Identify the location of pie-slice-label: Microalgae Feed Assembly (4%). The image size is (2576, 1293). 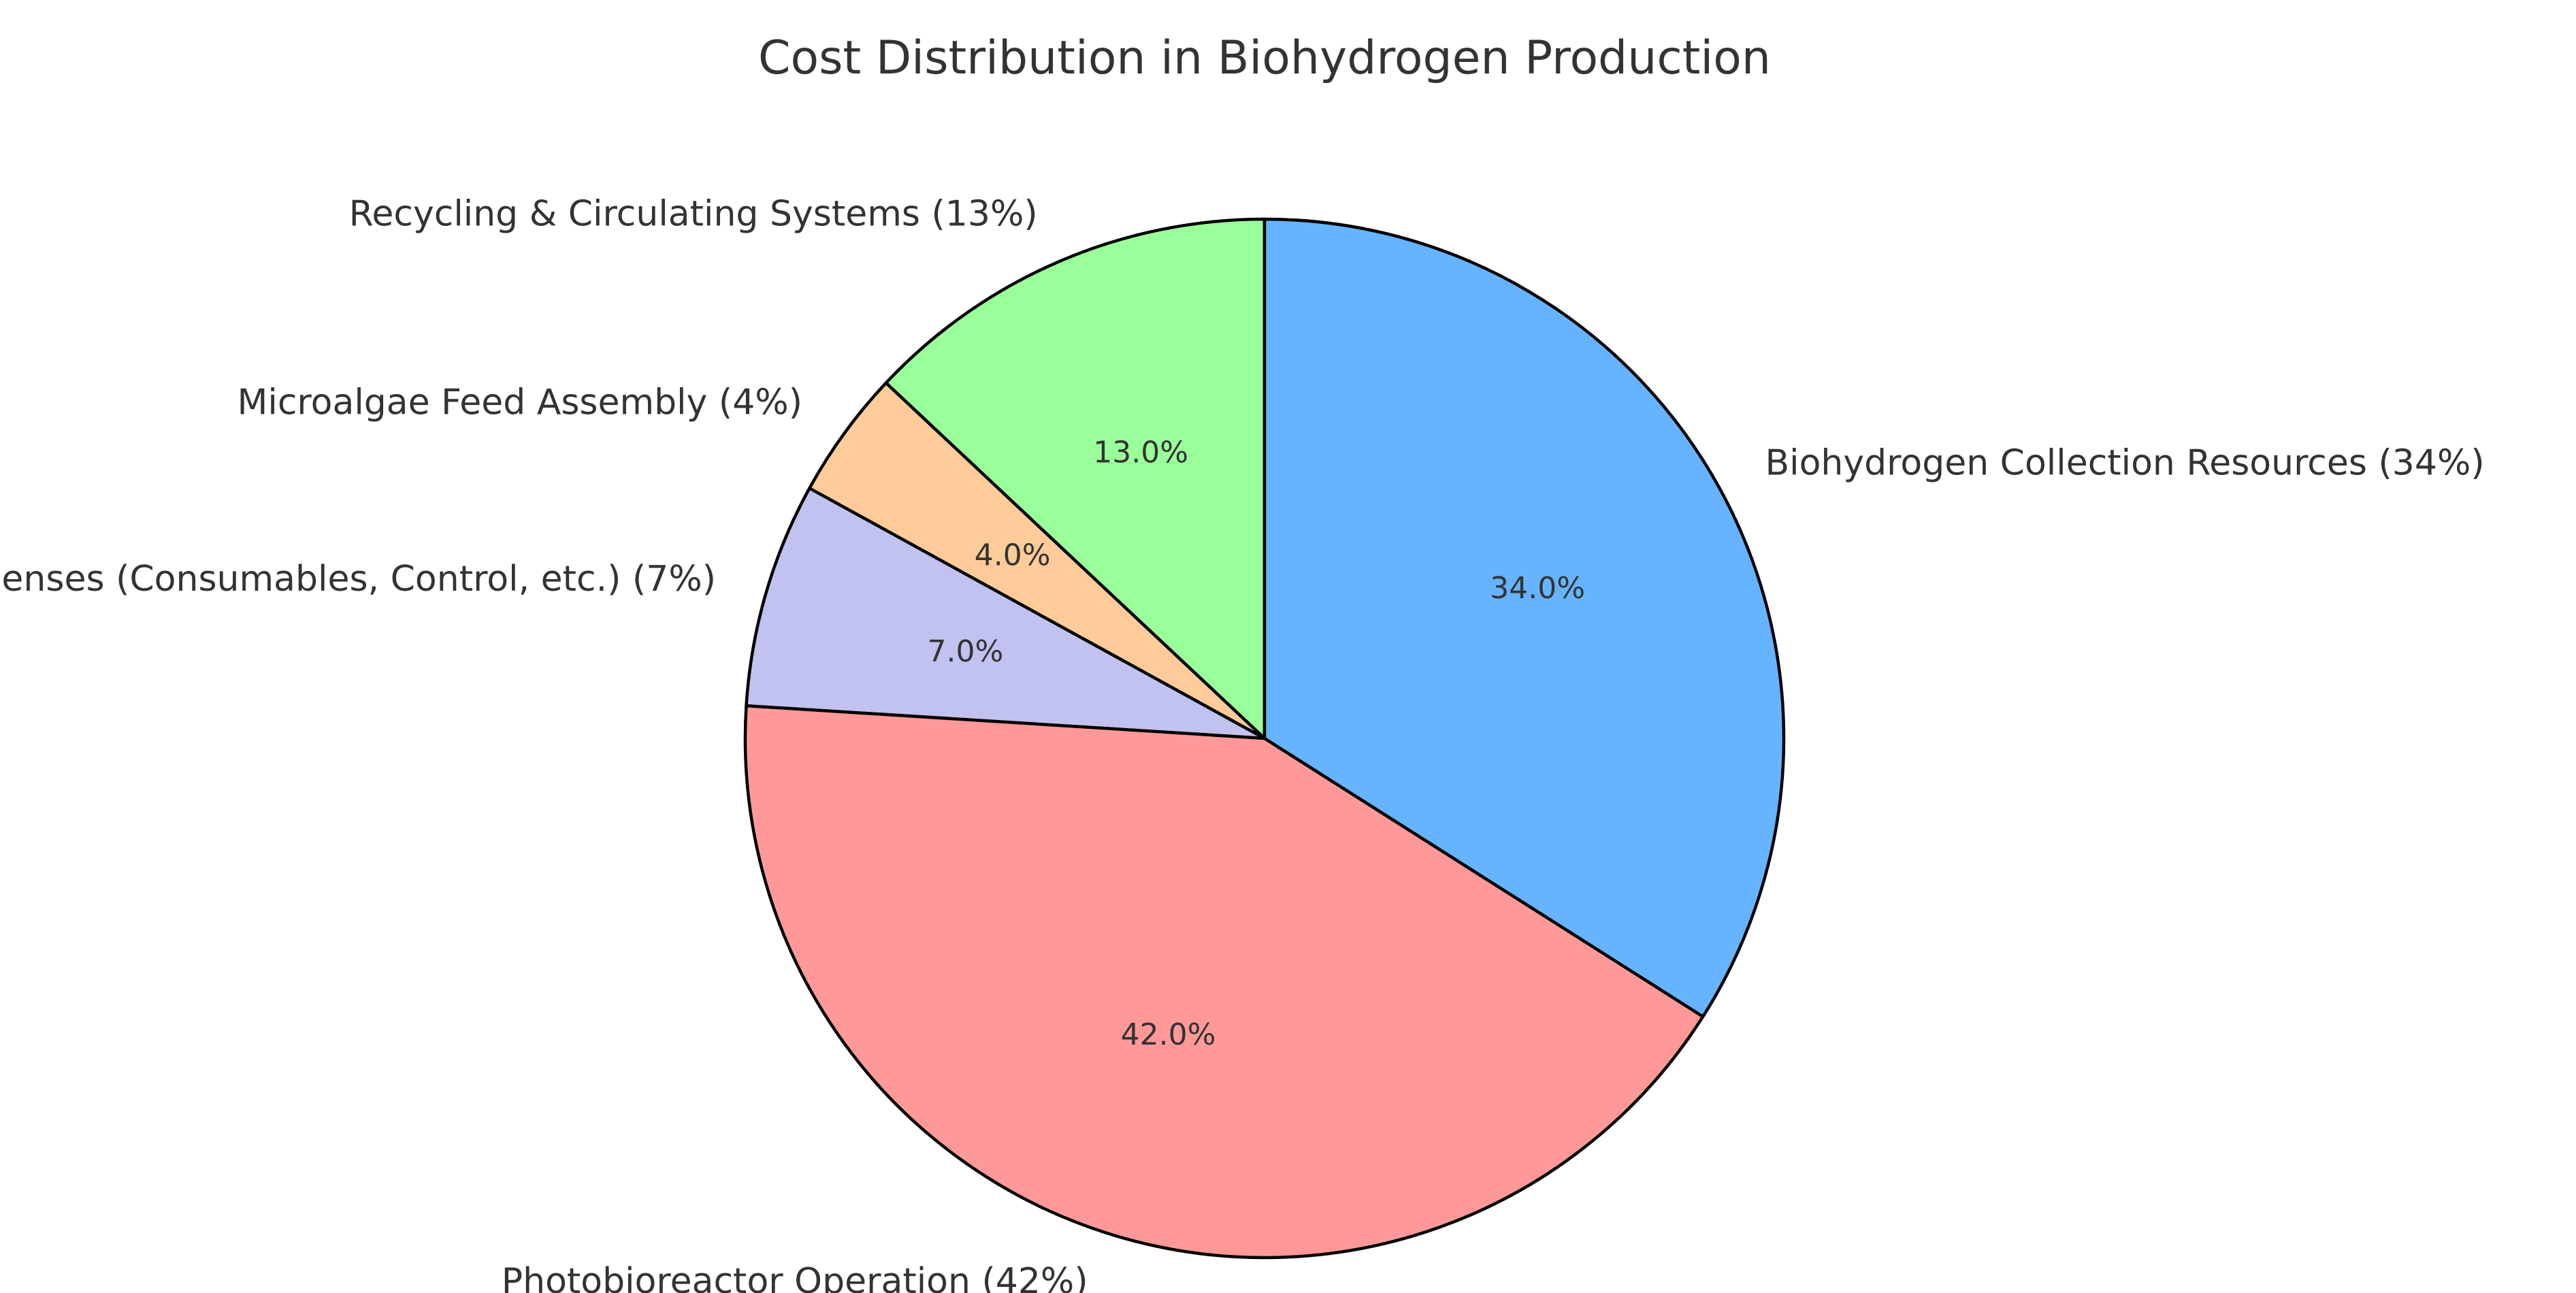
(520, 402).